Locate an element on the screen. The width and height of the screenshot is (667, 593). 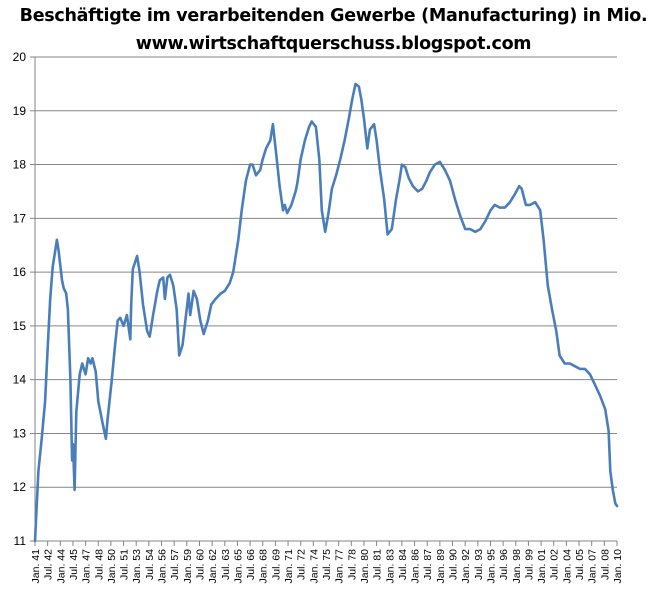
x-tick-label: Jan. 71 is located at coordinates (289, 566).